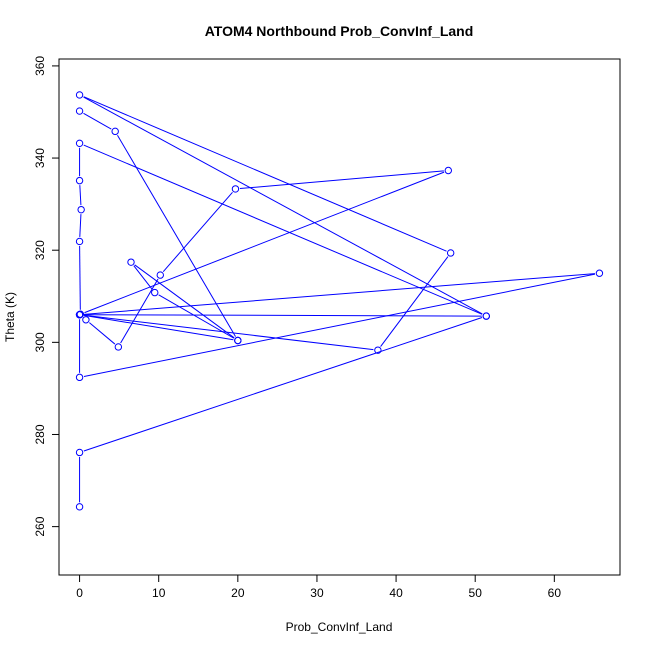  I want to click on y-tick-label: 300, so click(40, 342).